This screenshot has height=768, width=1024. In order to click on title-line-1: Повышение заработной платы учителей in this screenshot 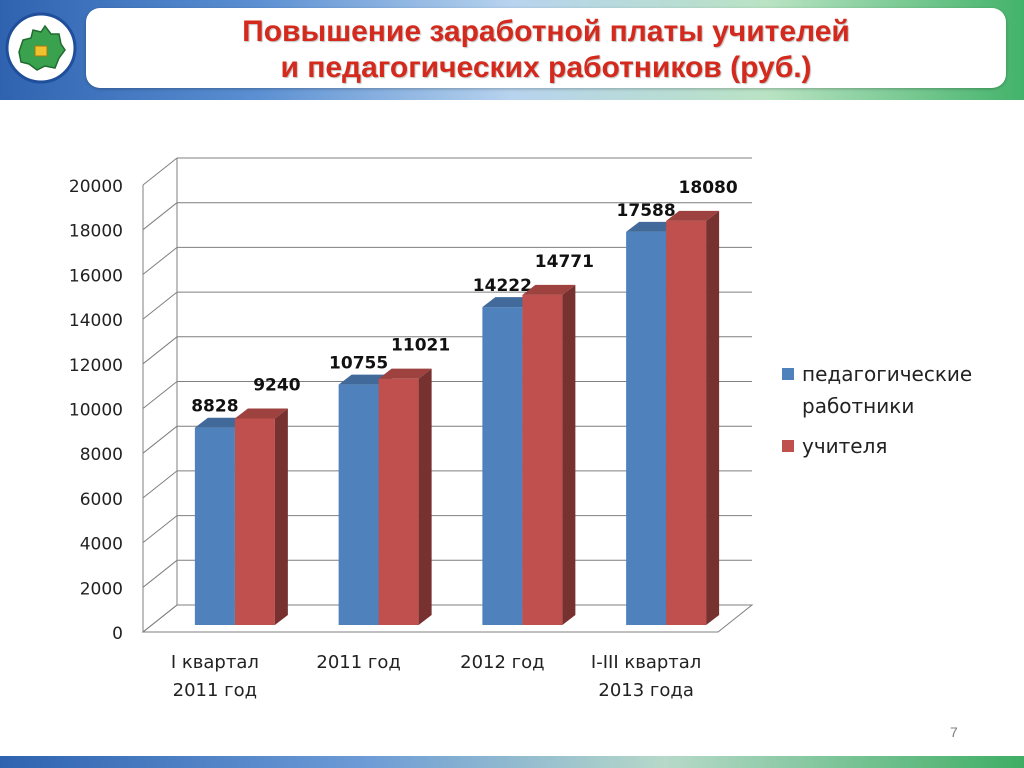, I will do `click(546, 31)`.